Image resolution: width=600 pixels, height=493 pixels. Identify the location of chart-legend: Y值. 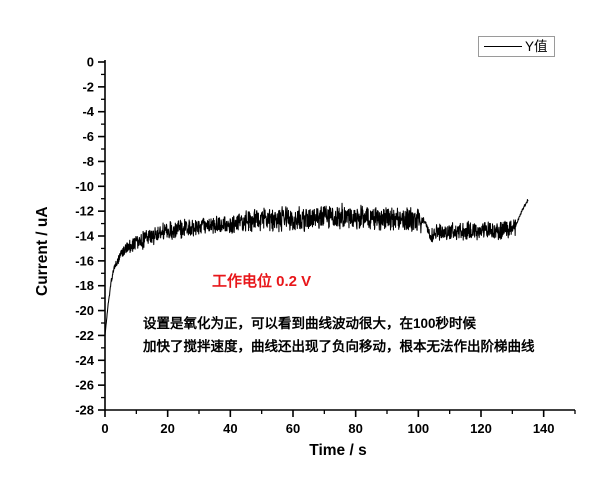
(516, 46).